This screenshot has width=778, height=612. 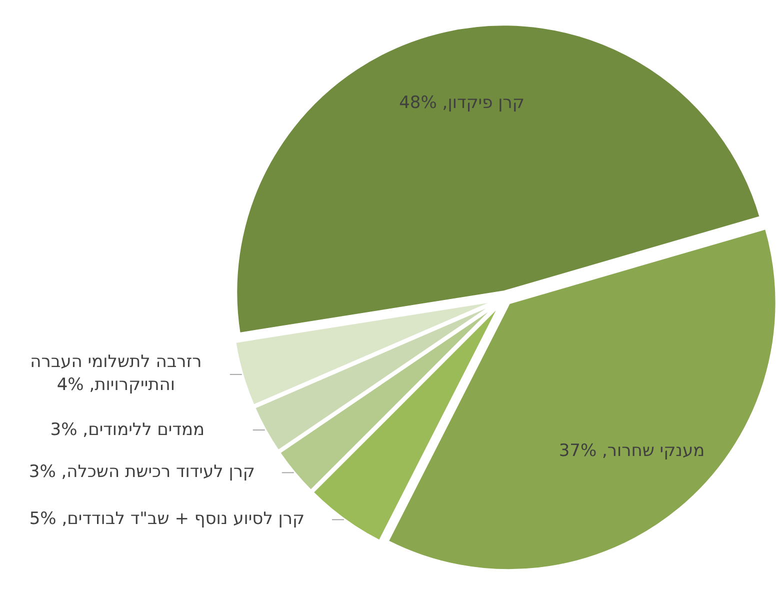 What do you see at coordinates (127, 430) in the screenshot?
I see `slice-label: ממדים ללימודים, 3%` at bounding box center [127, 430].